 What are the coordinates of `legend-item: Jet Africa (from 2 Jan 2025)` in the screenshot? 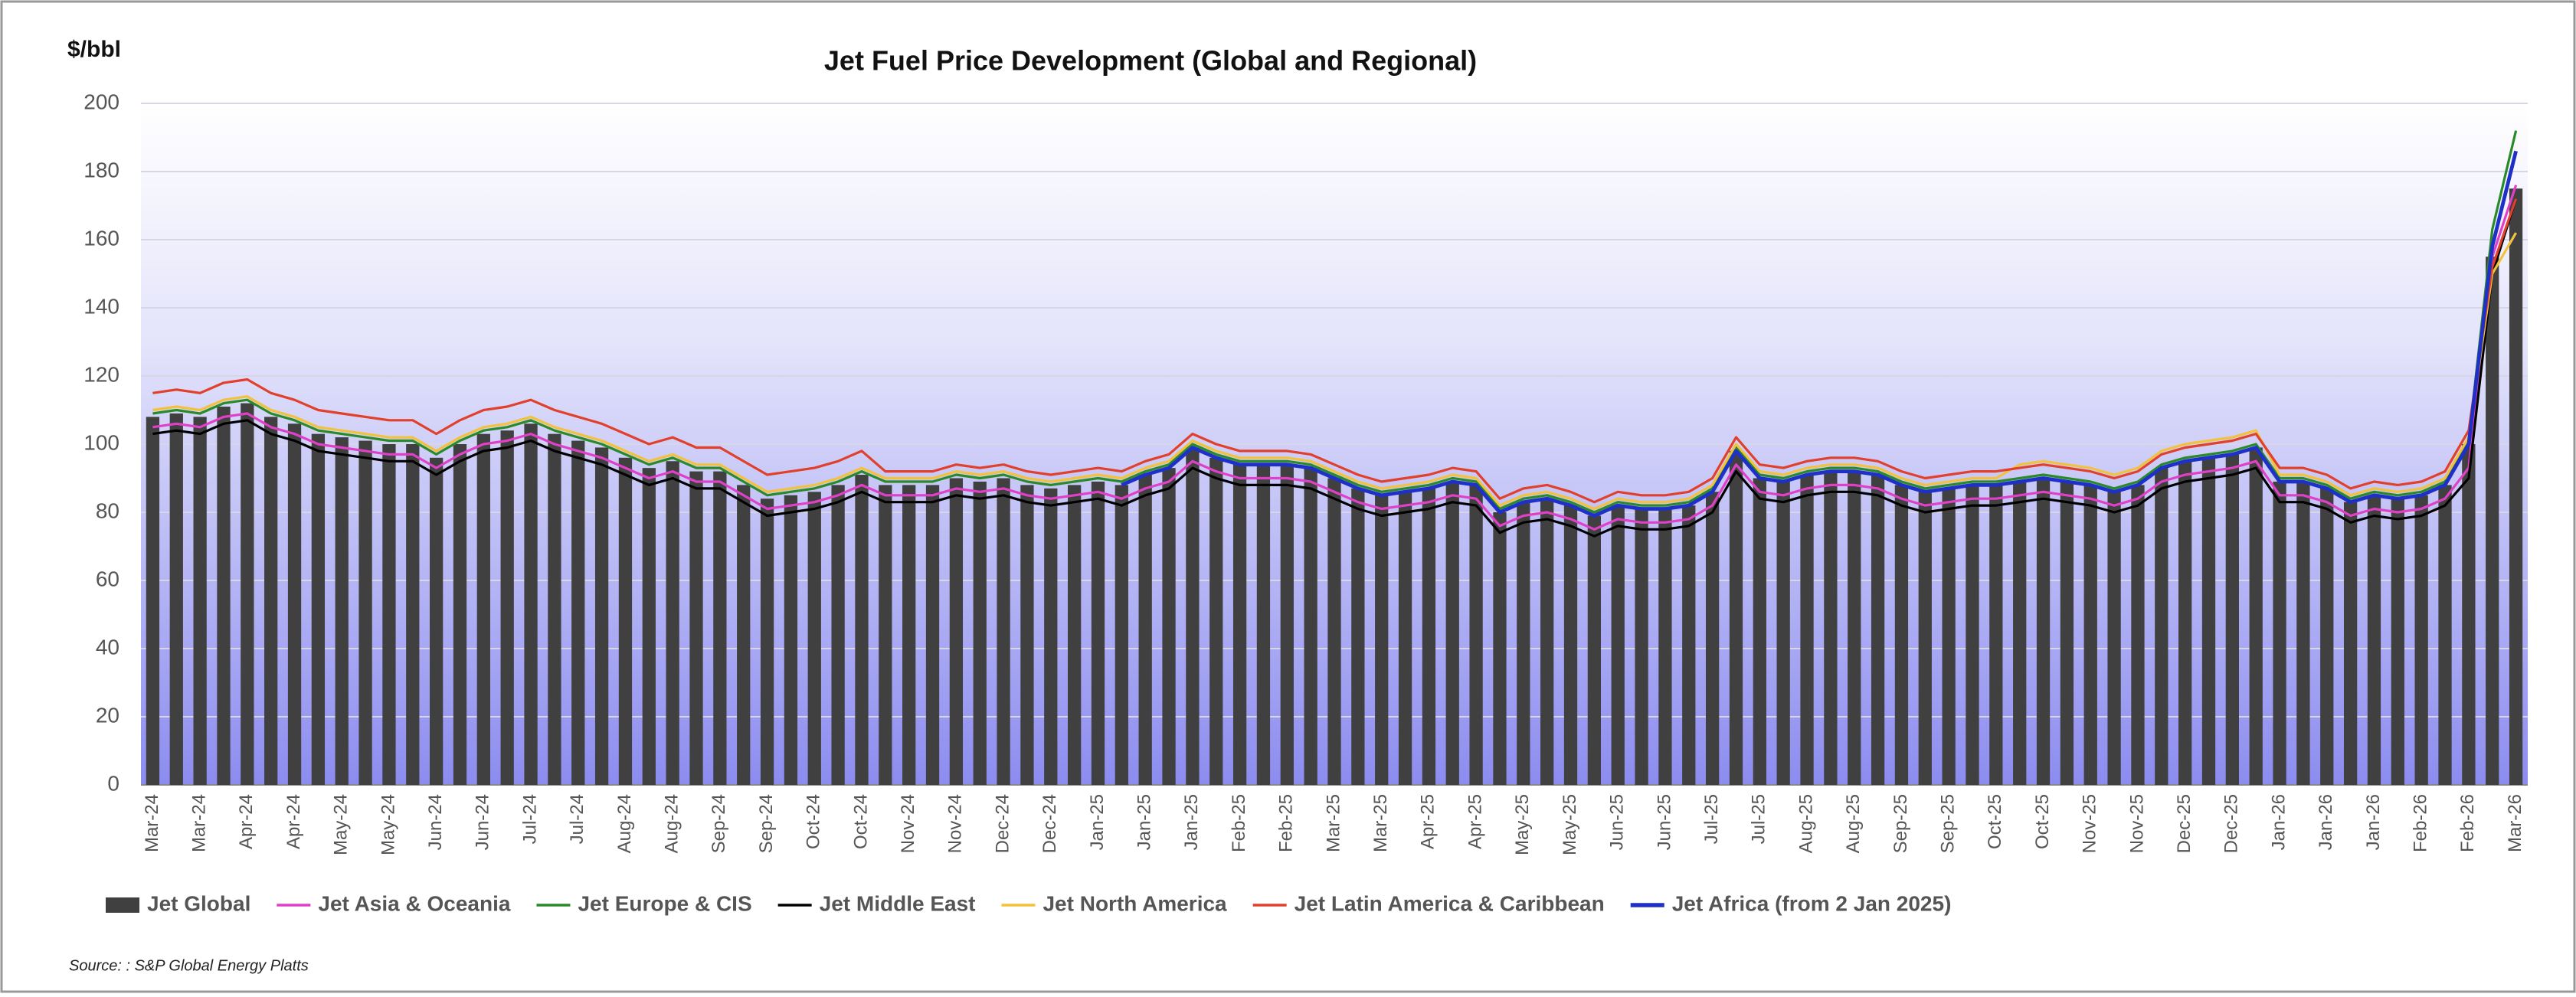 It's located at (1791, 903).